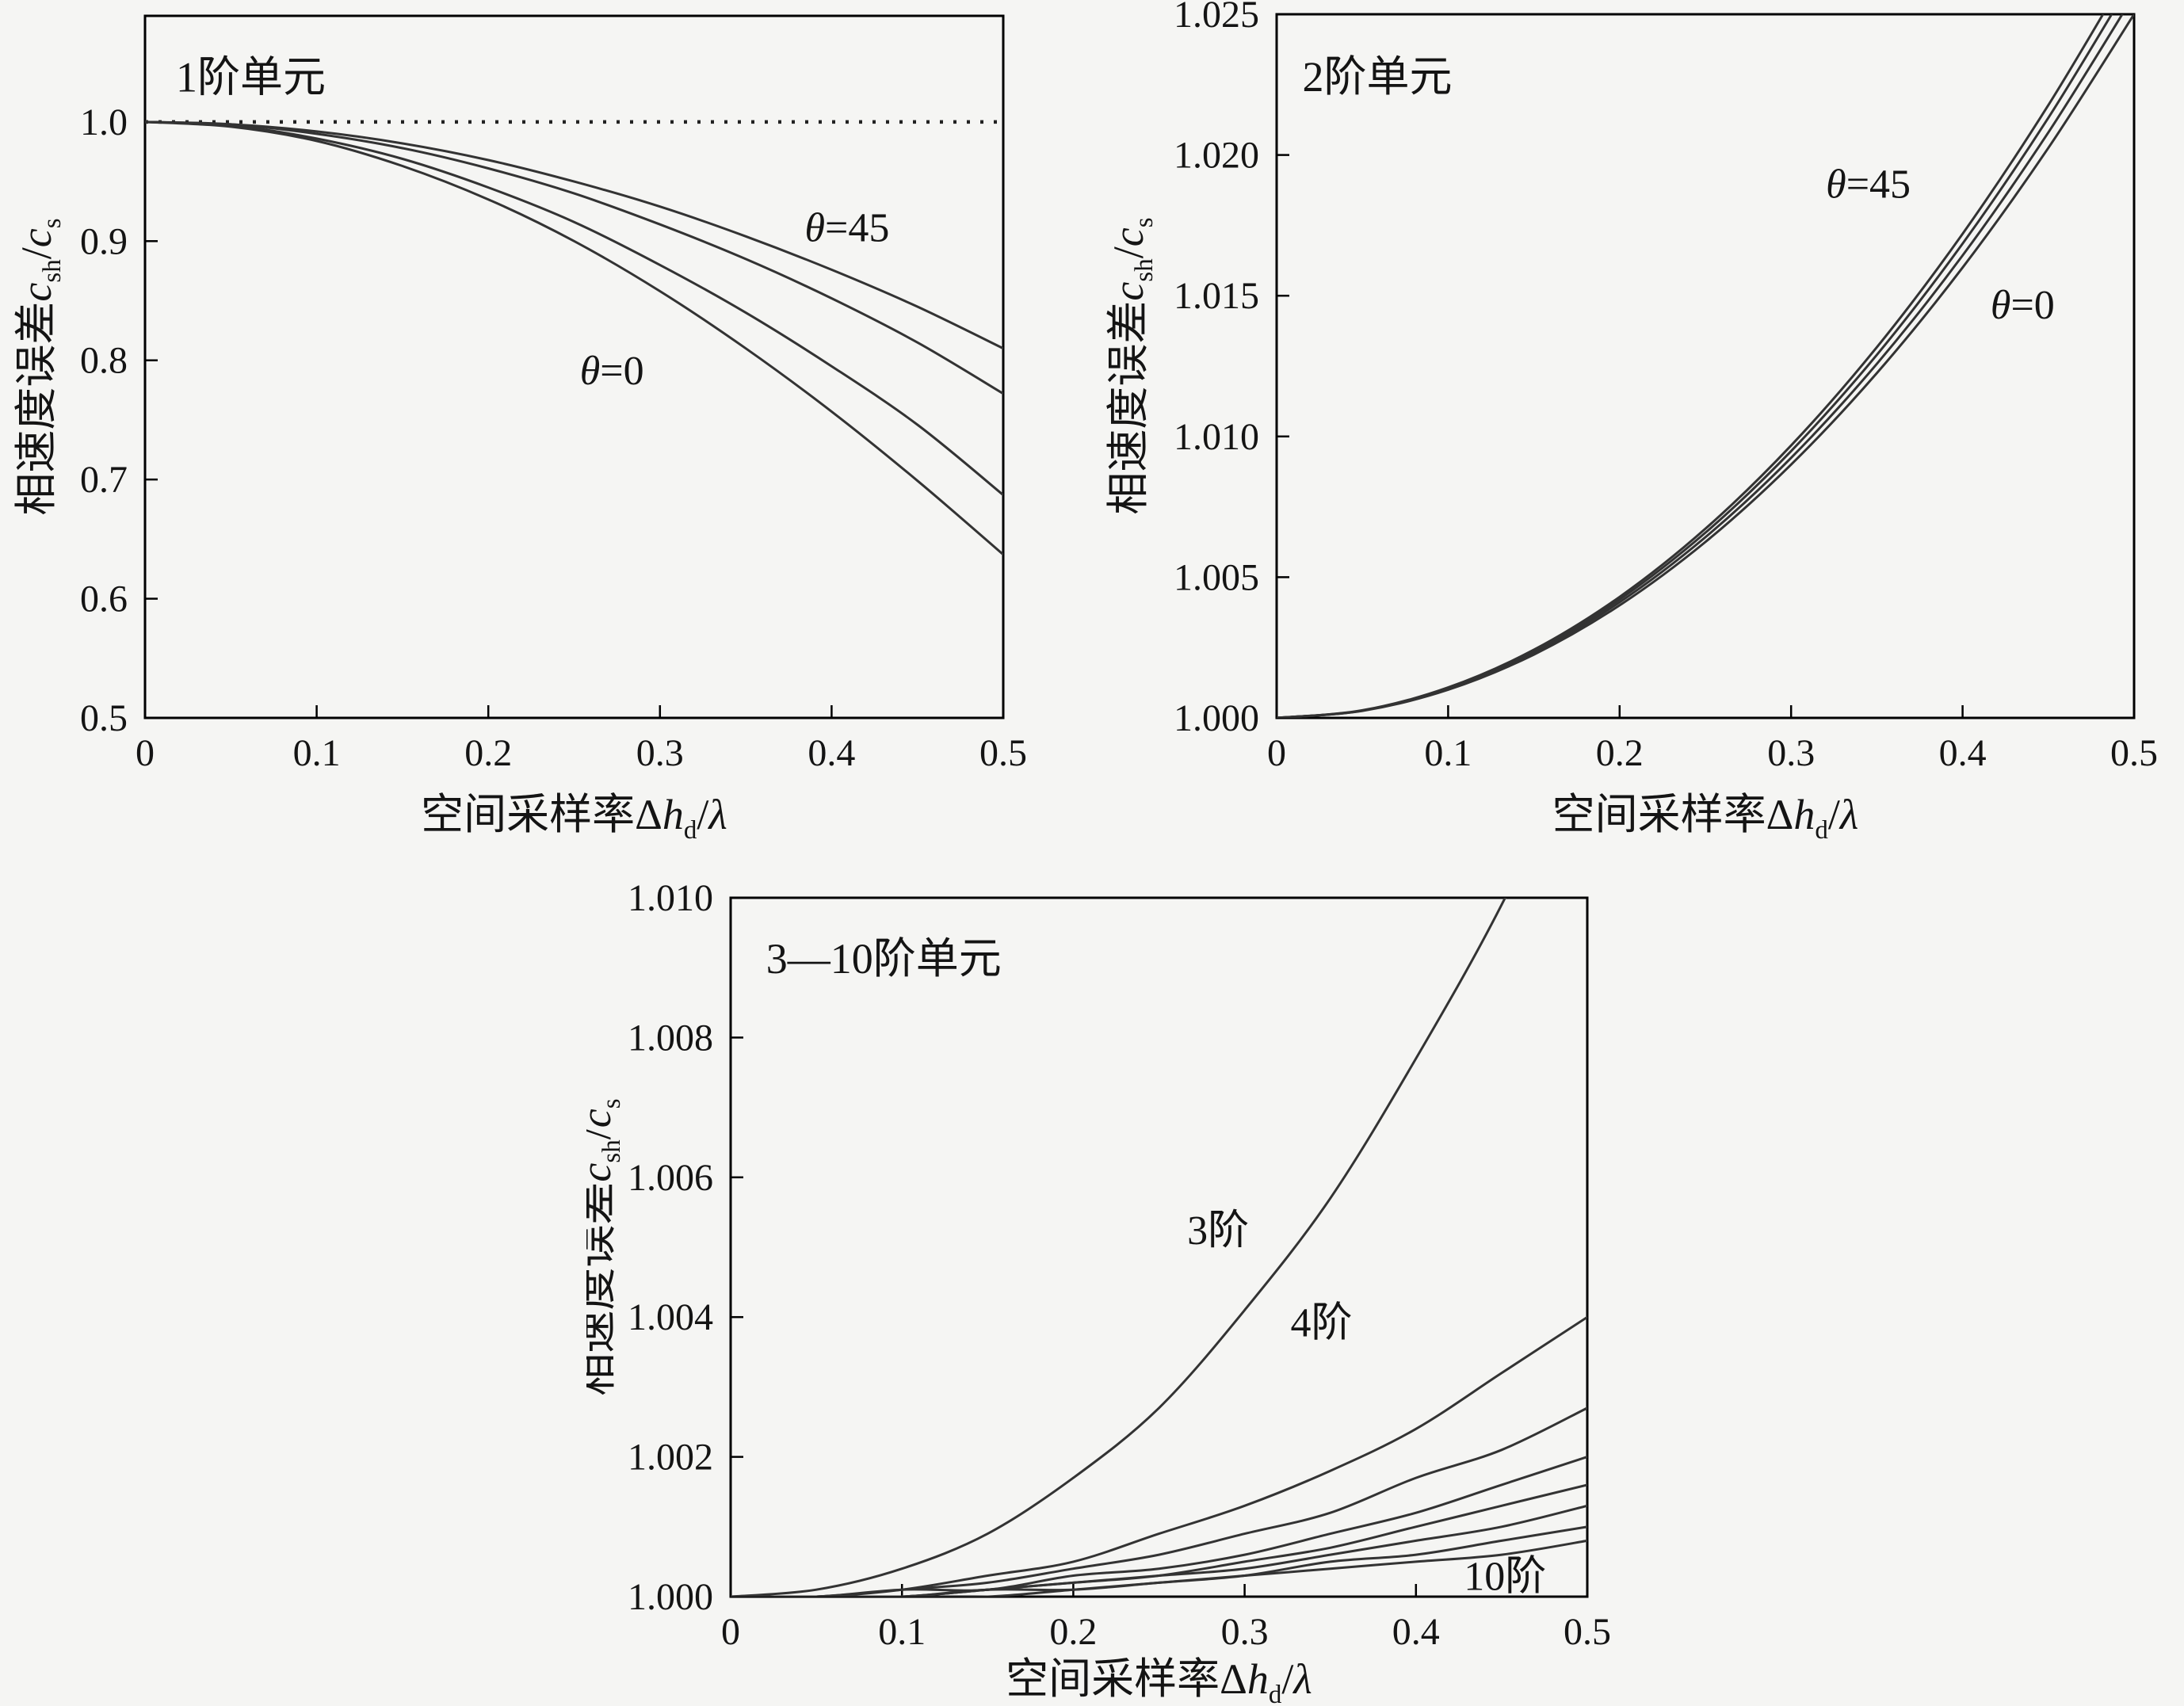 Image resolution: width=2184 pixels, height=1706 pixels. I want to click on chart-title: 2阶单元, so click(1377, 77).